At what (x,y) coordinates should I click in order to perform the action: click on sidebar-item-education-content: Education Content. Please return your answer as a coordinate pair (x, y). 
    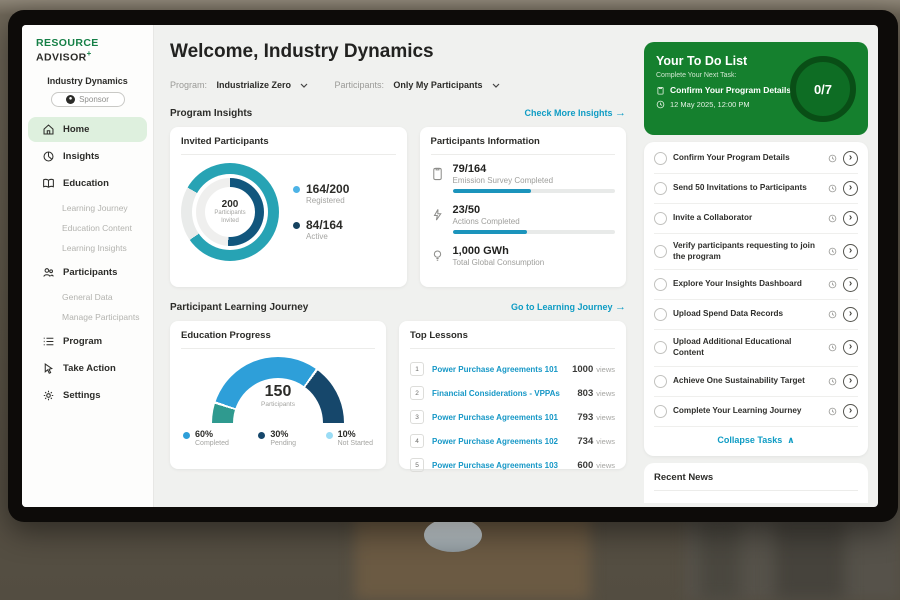
    Looking at the image, I should click on (97, 227).